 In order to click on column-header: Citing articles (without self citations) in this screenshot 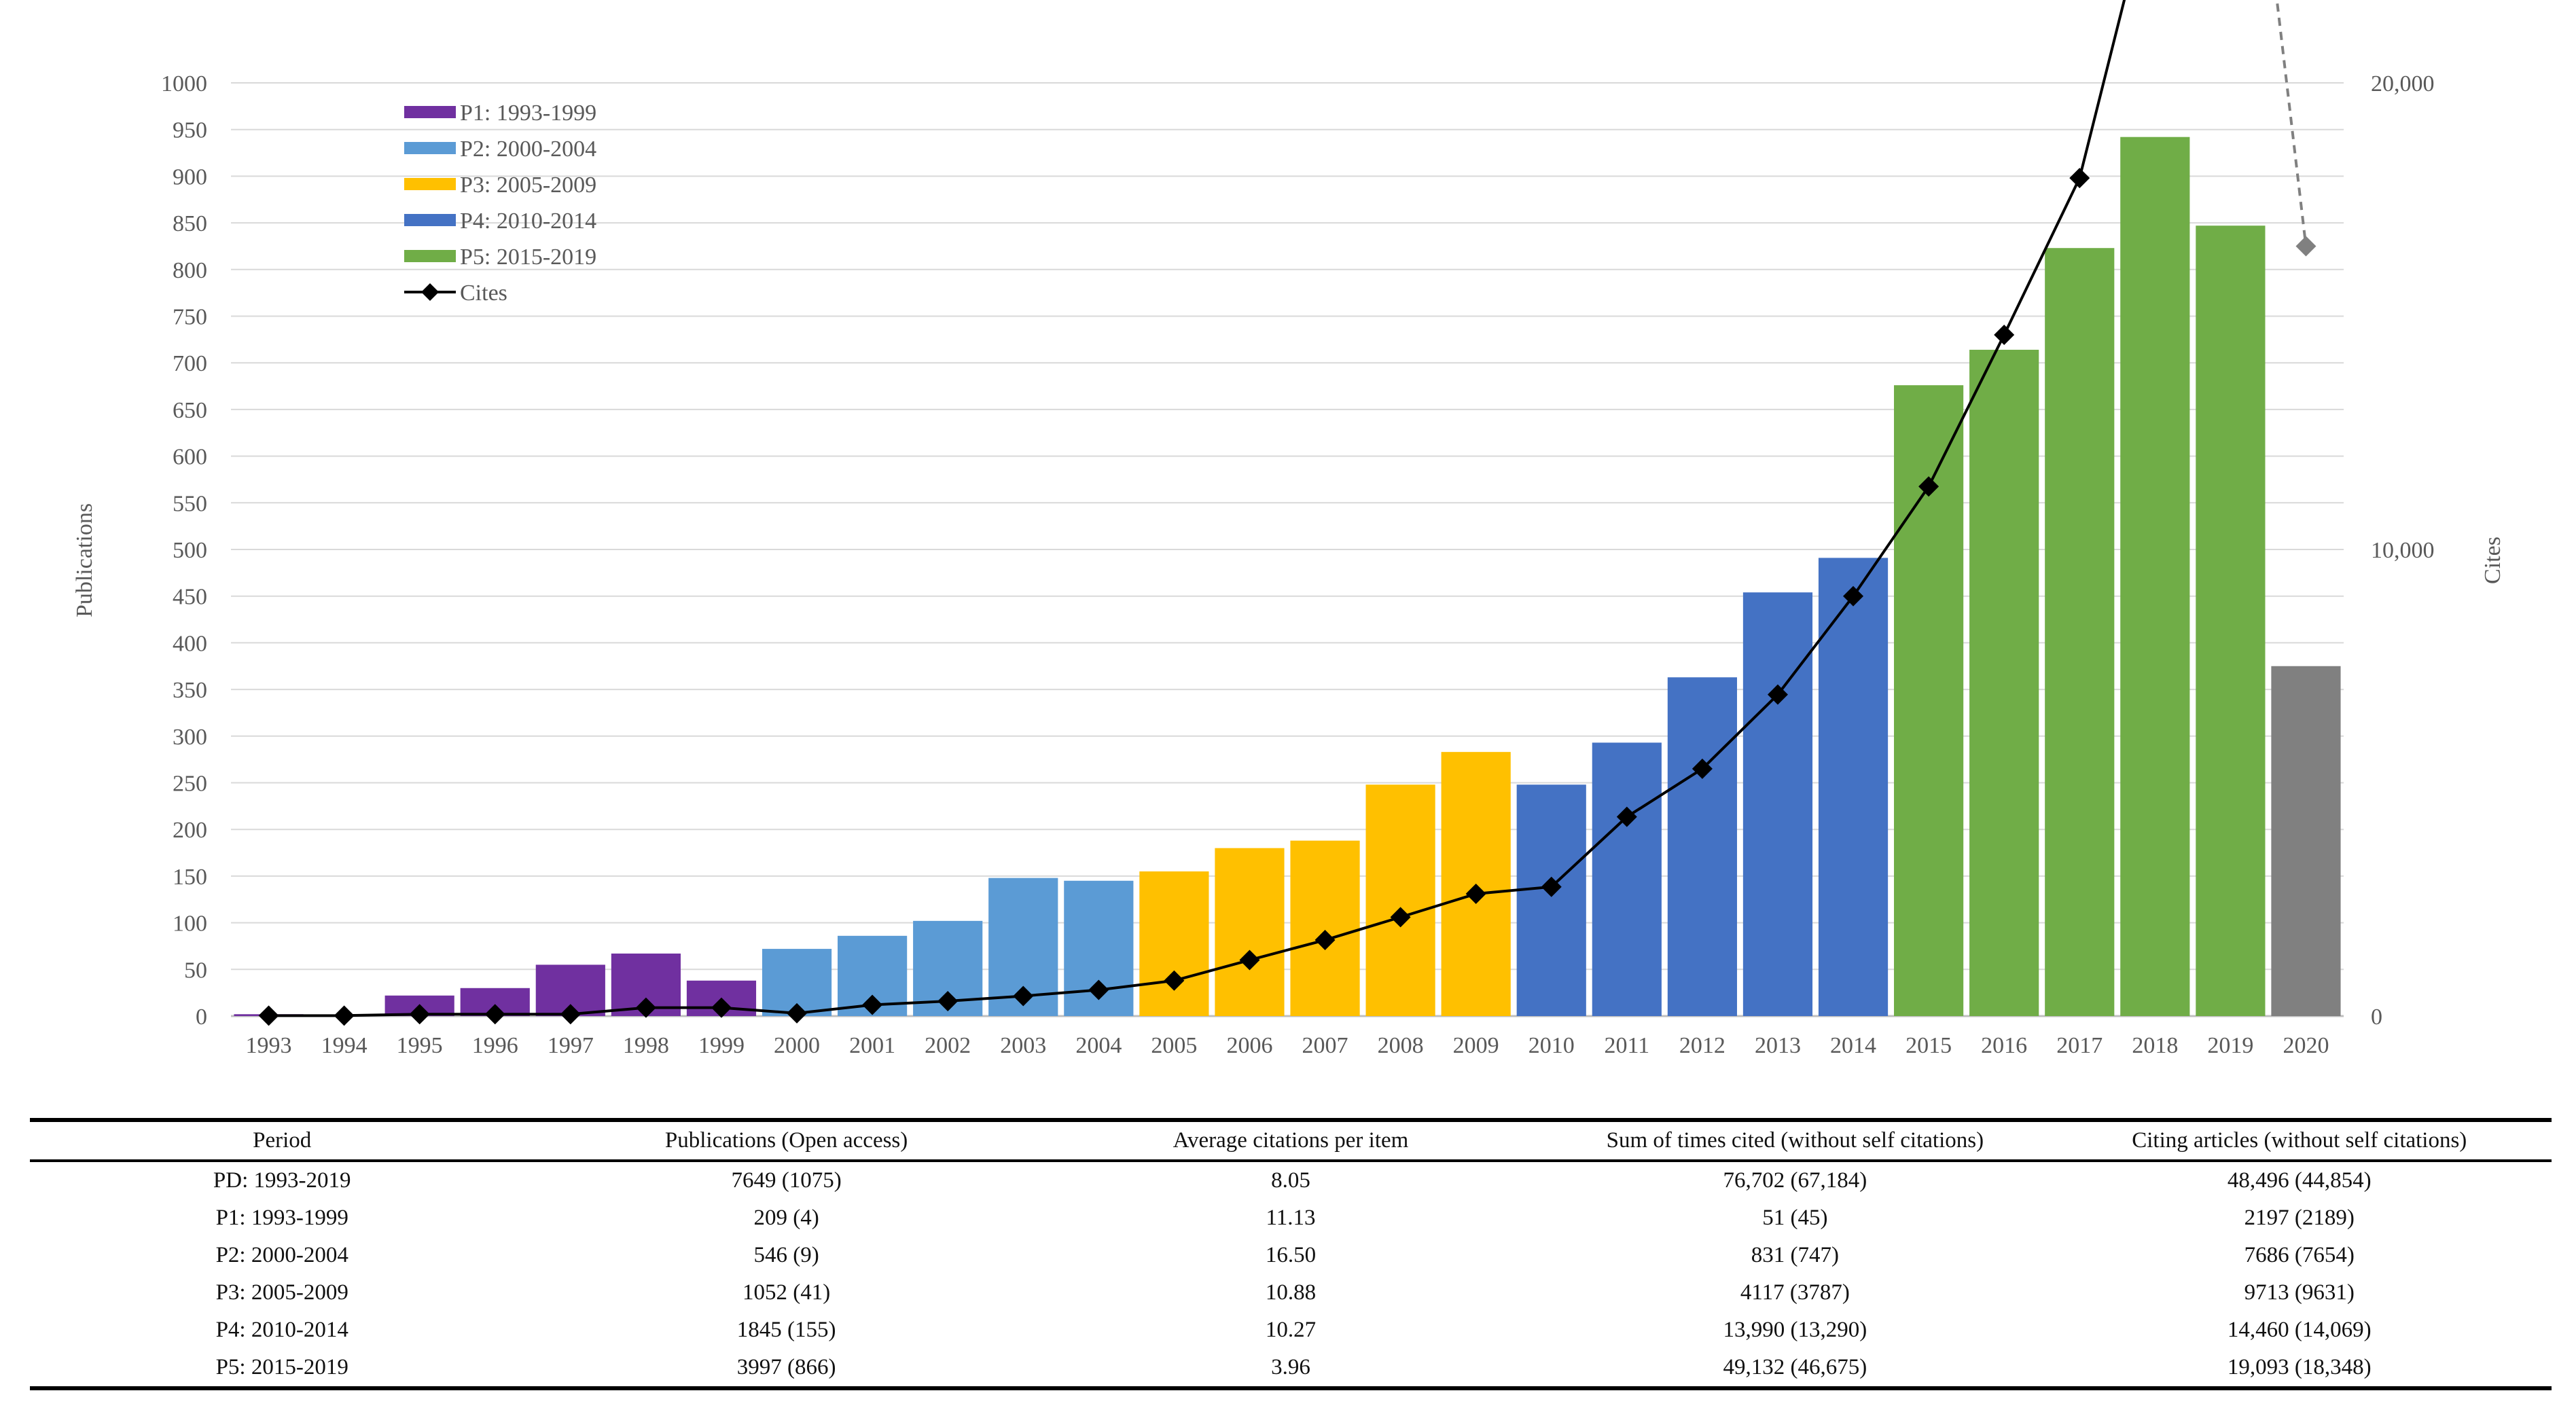, I will do `click(2299, 1140)`.